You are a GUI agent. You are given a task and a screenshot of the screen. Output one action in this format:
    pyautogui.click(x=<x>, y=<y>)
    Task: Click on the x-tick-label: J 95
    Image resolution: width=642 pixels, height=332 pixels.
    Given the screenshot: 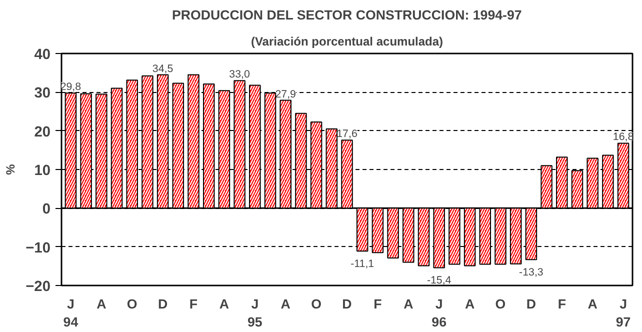 What is the action you would take?
    pyautogui.click(x=255, y=313)
    